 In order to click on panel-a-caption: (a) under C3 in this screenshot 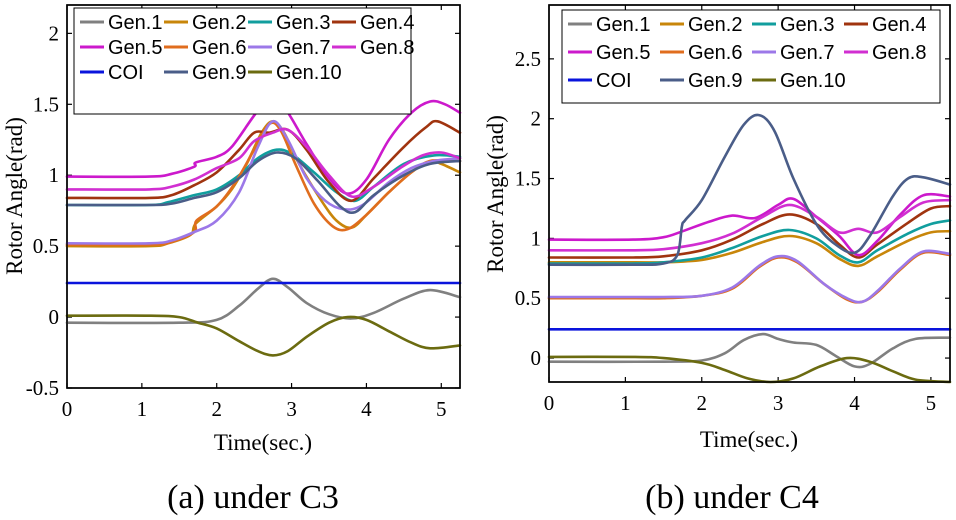, I will do `click(253, 497)`.